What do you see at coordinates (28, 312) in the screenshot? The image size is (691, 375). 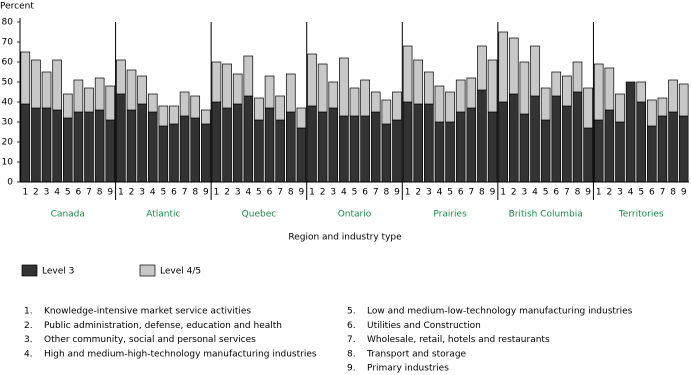 I see `note-number: 1.` at bounding box center [28, 312].